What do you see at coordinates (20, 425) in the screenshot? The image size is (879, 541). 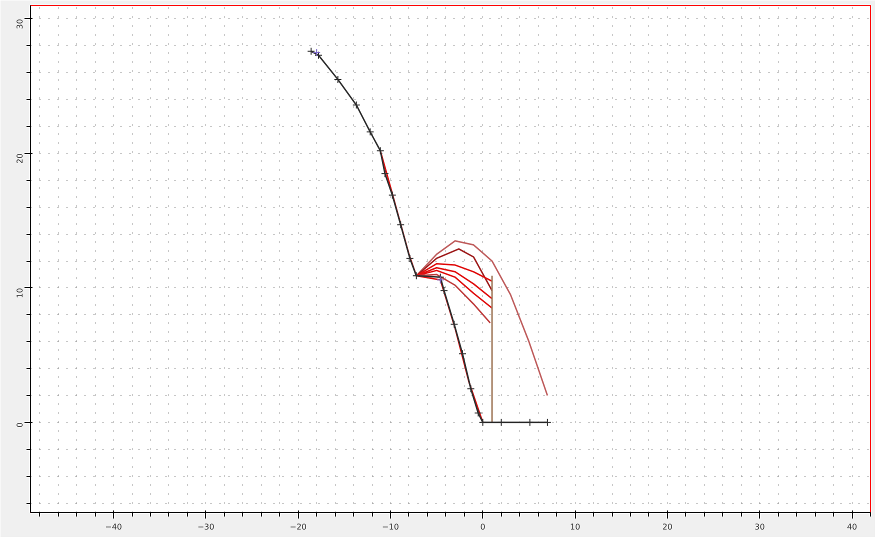 I see `y-tick-label: 0` at bounding box center [20, 425].